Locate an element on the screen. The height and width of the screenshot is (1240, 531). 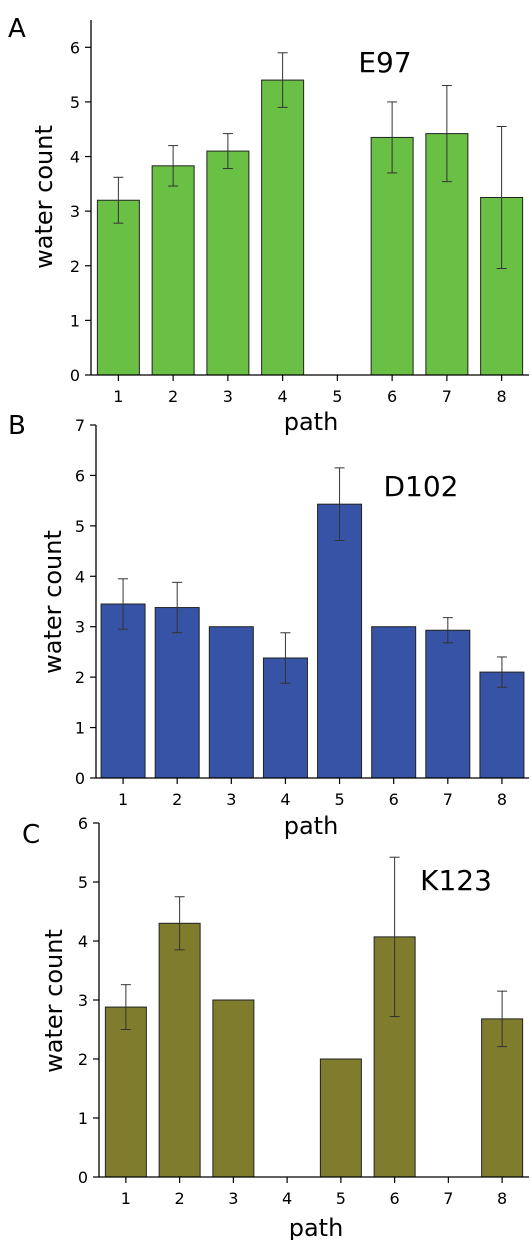
chart-title: K123 is located at coordinates (456, 880).